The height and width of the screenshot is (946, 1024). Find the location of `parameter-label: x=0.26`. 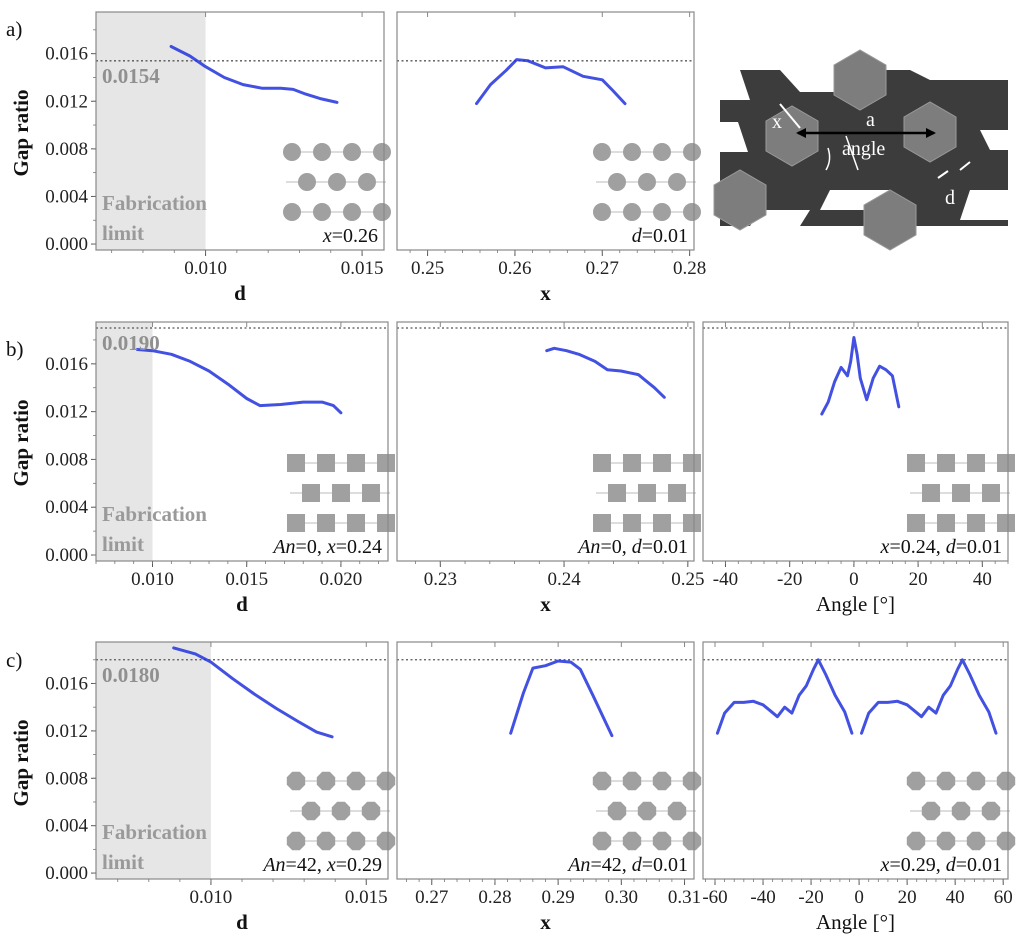

parameter-label: x=0.26 is located at coordinates (350, 236).